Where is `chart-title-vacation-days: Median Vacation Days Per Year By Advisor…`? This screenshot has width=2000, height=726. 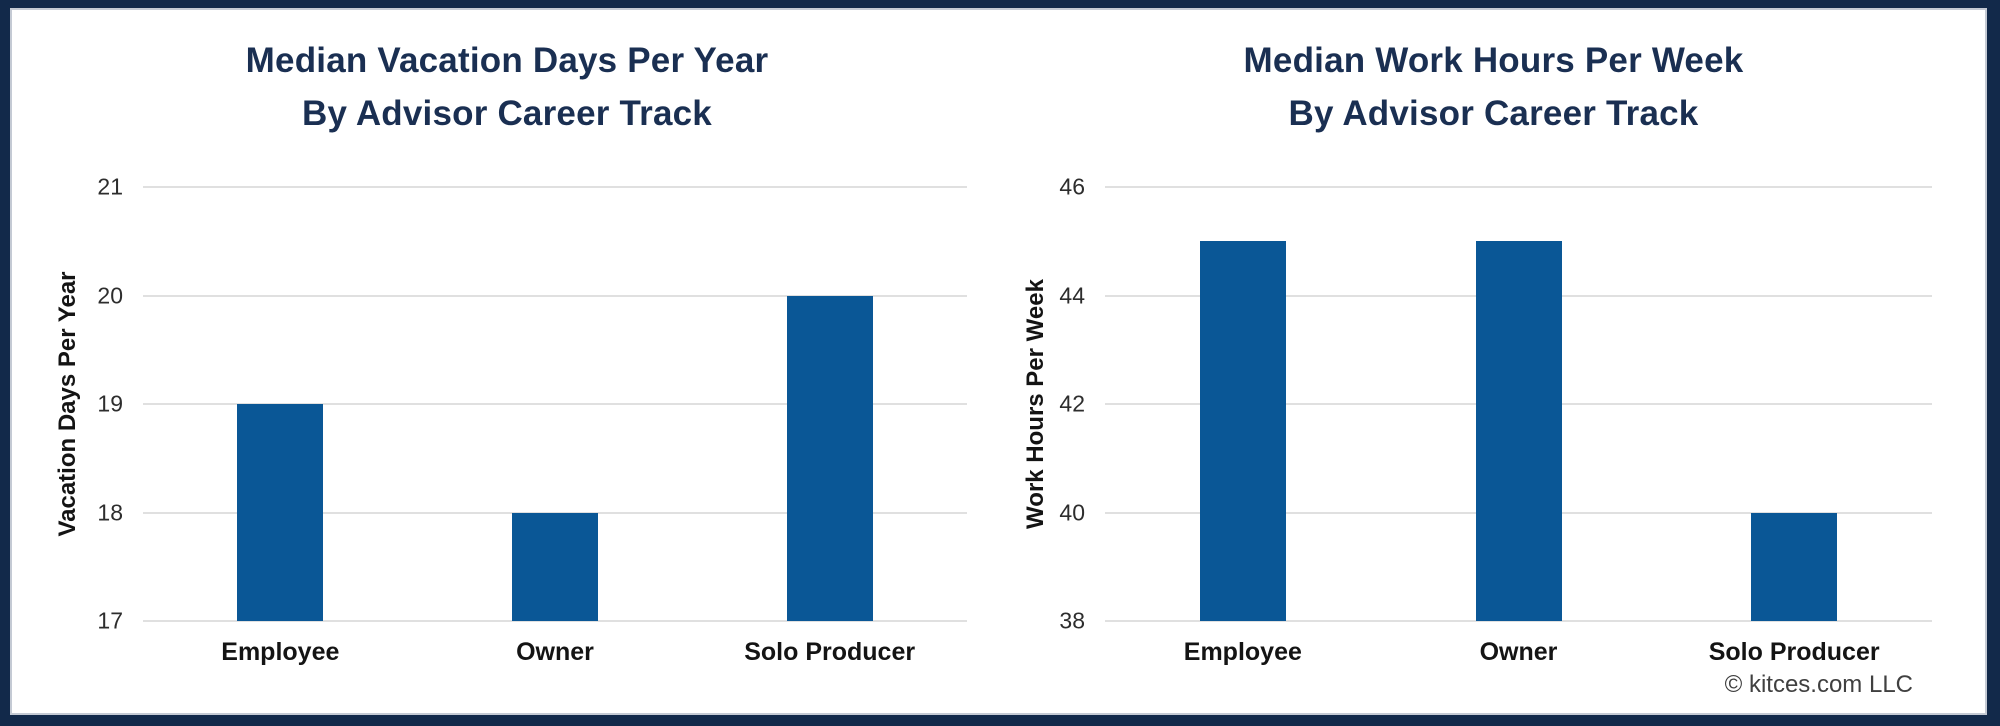 chart-title-vacation-days: Median Vacation Days Per Year By Advisor… is located at coordinates (507, 87).